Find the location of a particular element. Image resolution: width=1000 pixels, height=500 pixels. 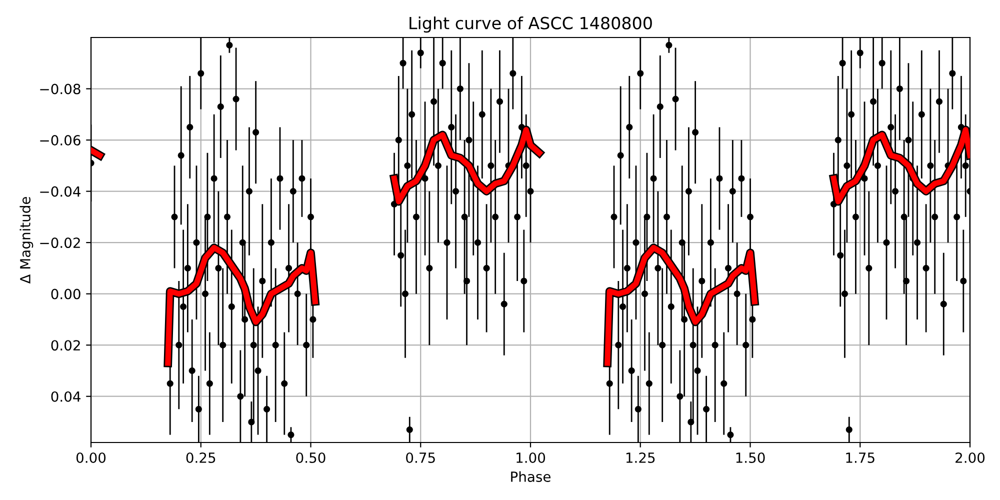

x-tick-label: 0.50 is located at coordinates (311, 457).